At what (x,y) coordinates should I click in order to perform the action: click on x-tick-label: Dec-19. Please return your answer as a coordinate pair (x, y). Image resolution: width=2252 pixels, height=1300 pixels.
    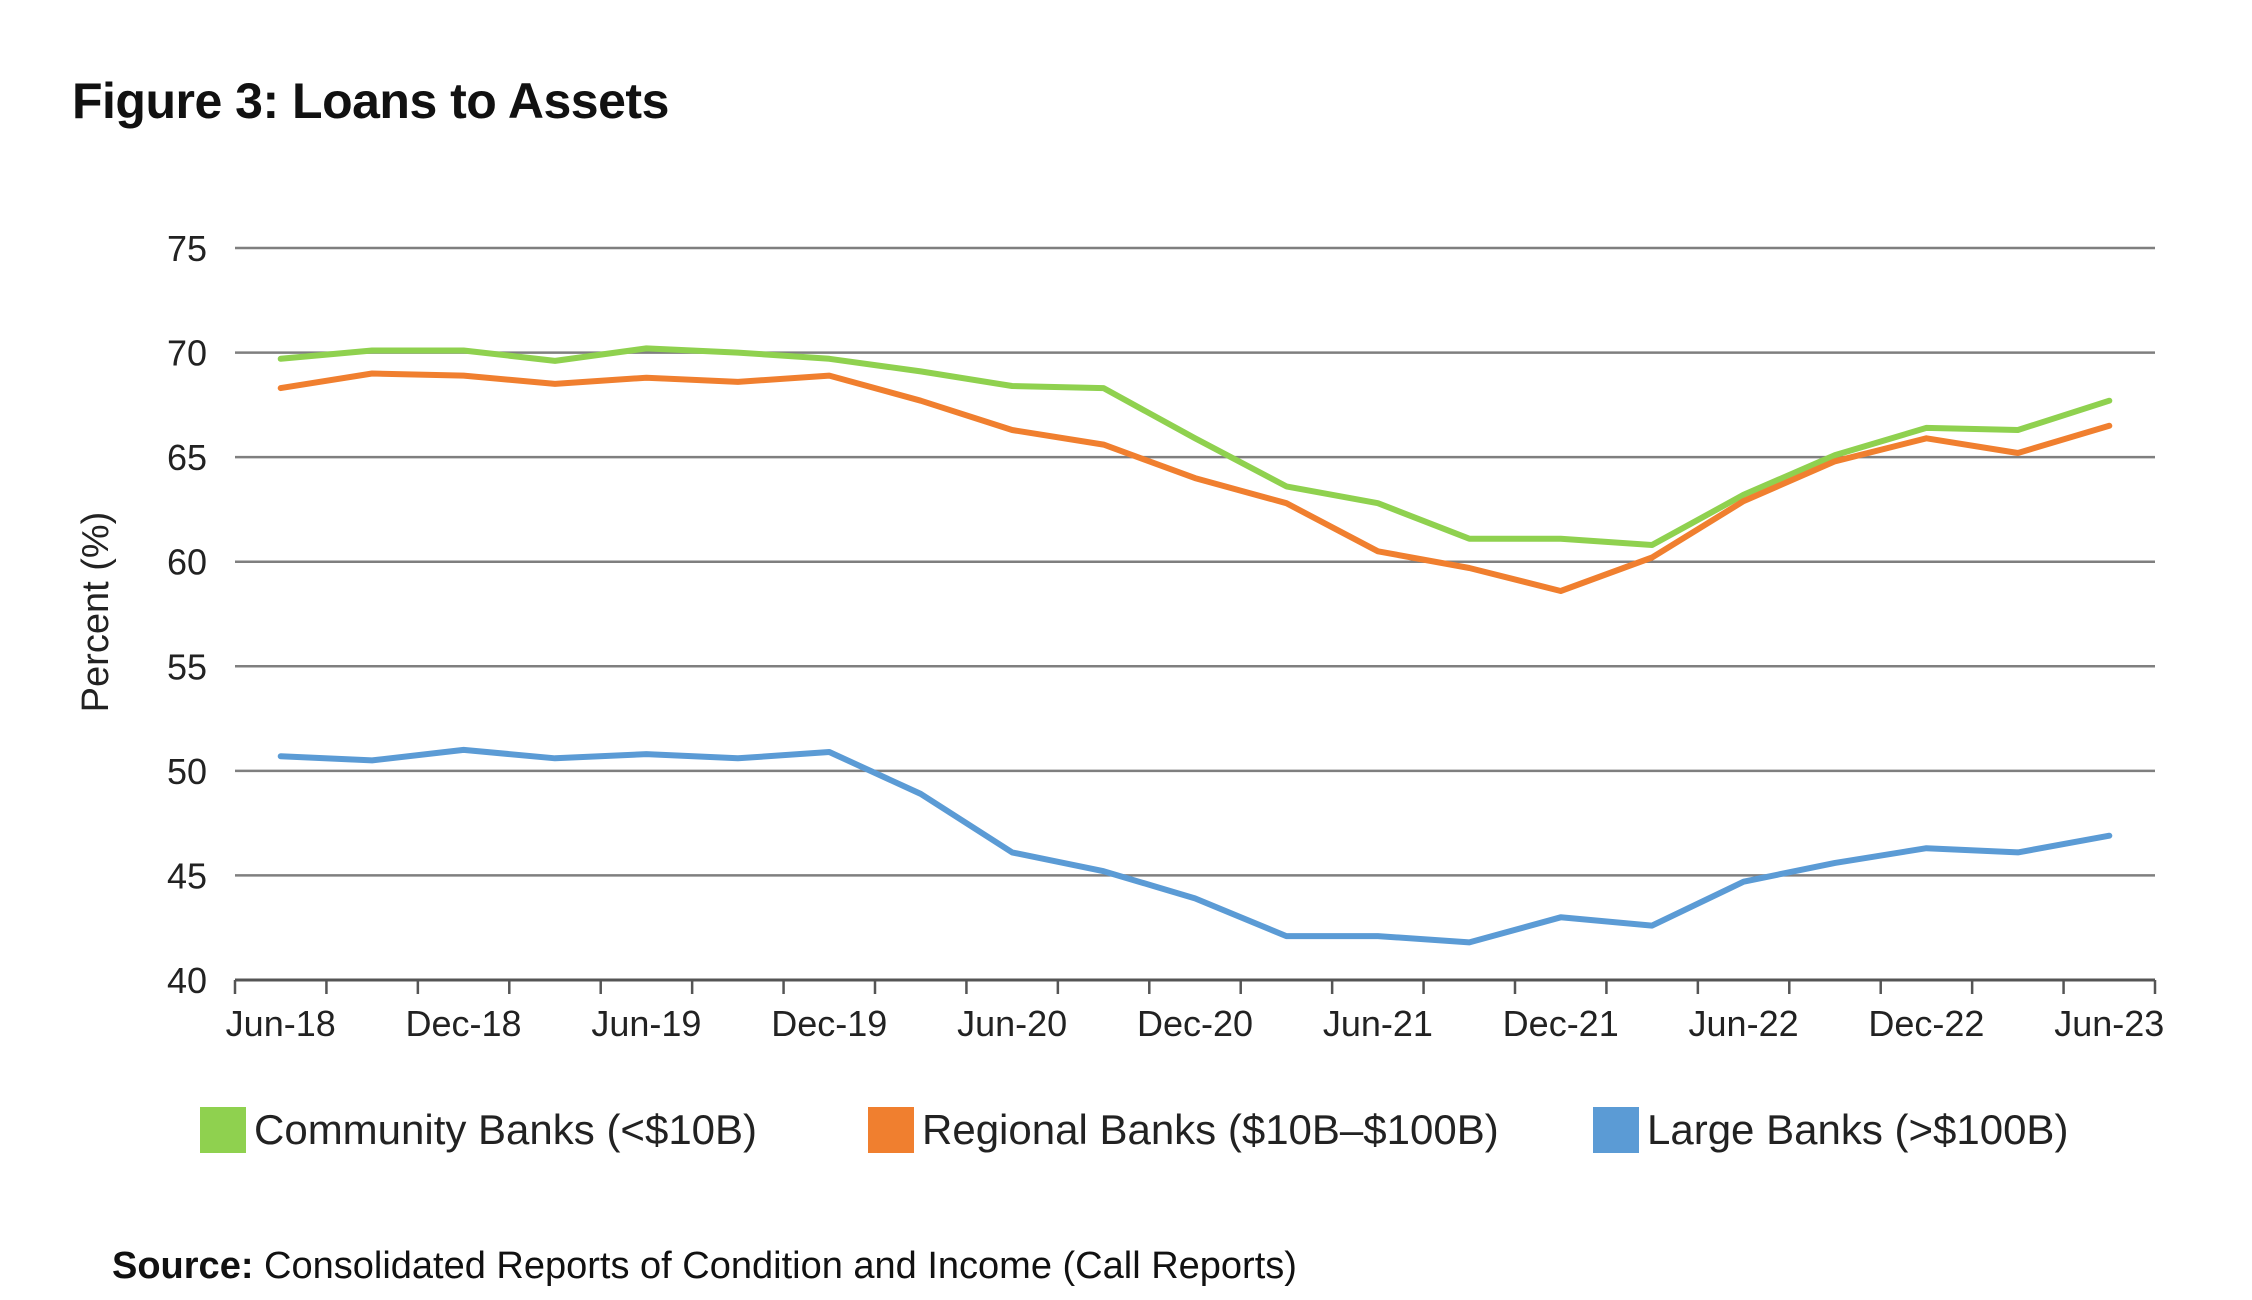
    Looking at the image, I should click on (829, 1023).